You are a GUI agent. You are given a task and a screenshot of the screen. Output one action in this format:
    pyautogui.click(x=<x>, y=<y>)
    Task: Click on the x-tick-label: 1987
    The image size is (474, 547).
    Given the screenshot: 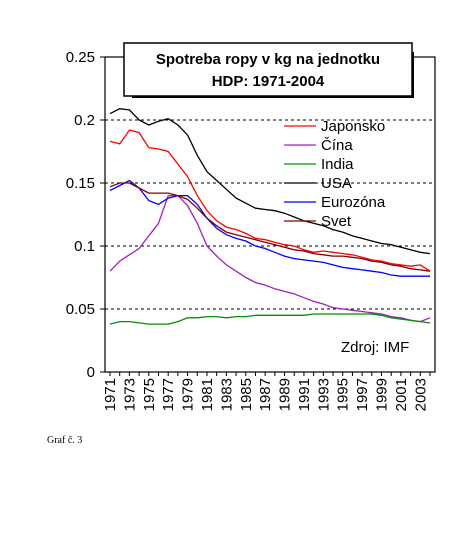 What is the action you would take?
    pyautogui.click(x=265, y=394)
    